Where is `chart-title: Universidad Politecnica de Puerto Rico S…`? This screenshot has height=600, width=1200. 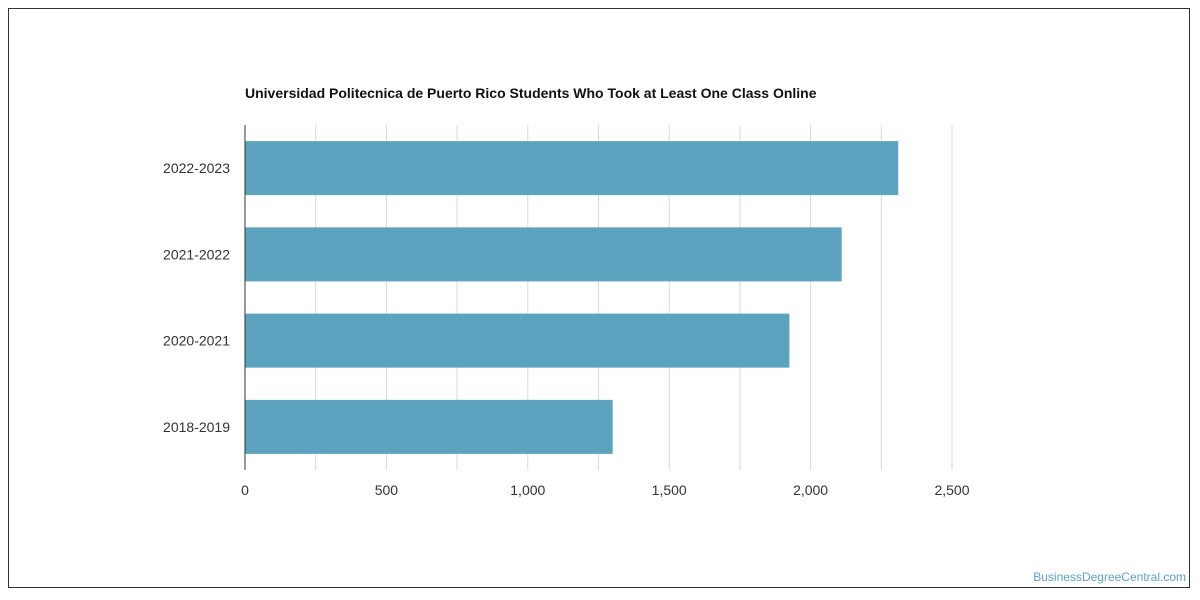
chart-title: Universidad Politecnica de Puerto Rico S… is located at coordinates (531, 93).